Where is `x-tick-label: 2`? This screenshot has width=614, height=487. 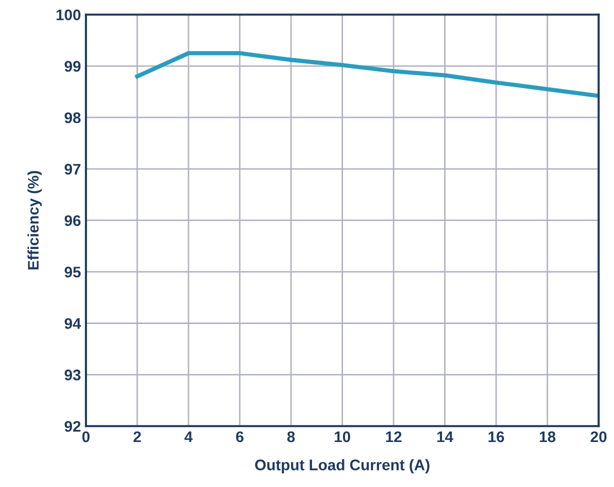 x-tick-label: 2 is located at coordinates (137, 436).